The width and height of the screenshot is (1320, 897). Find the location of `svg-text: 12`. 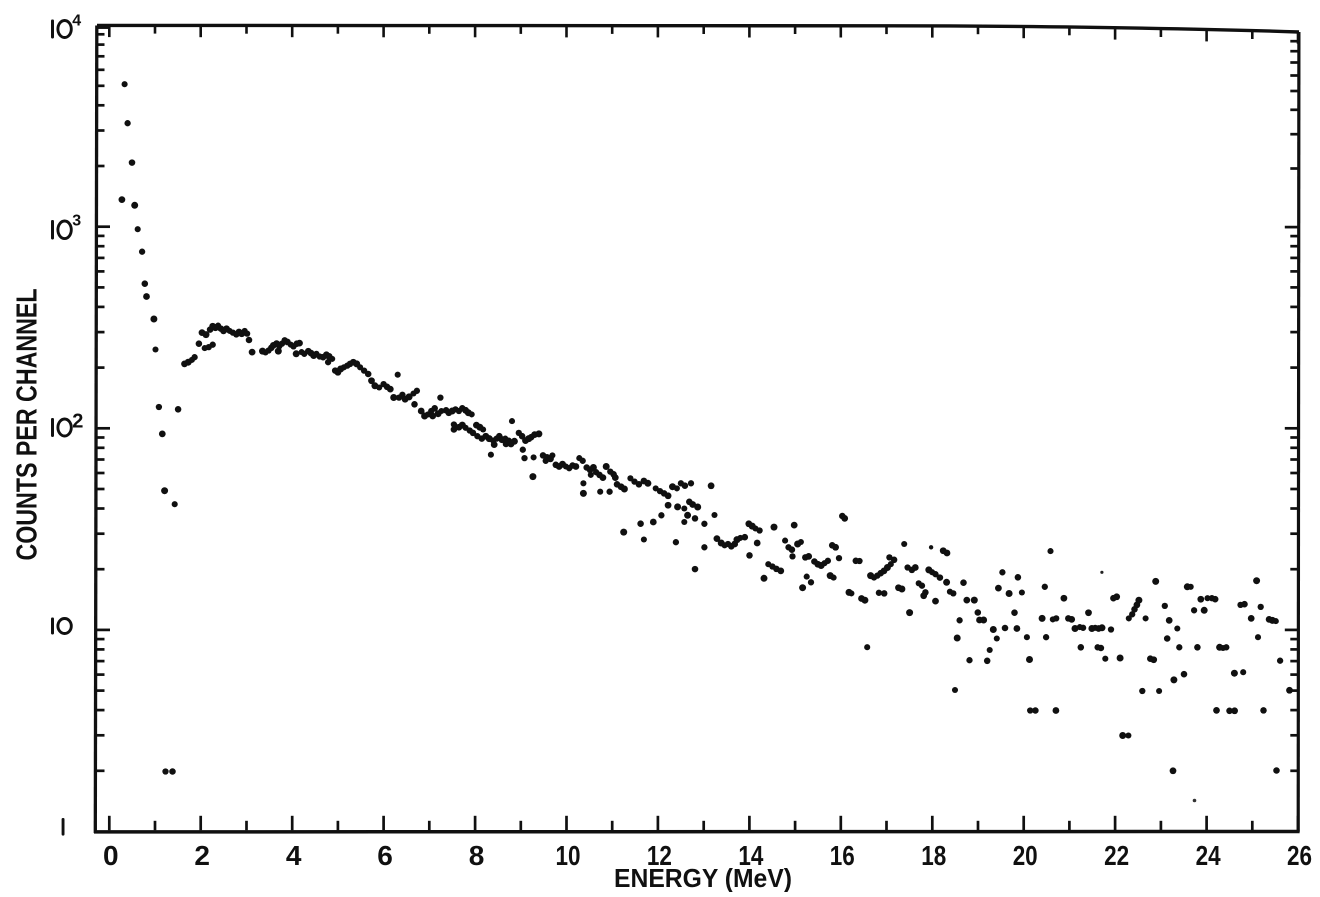

svg-text: 12 is located at coordinates (659, 855).